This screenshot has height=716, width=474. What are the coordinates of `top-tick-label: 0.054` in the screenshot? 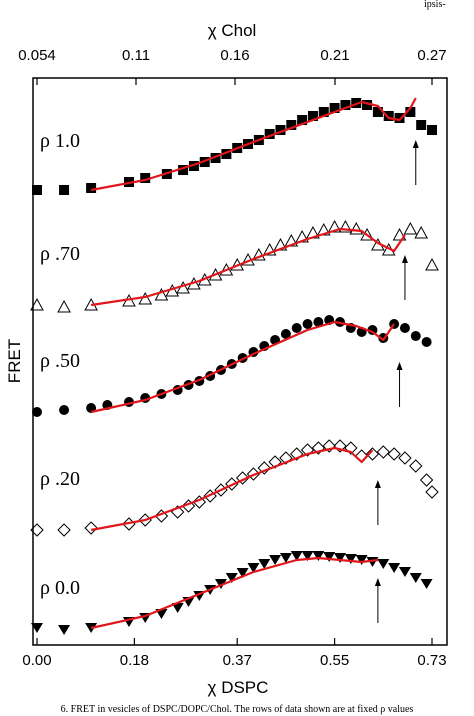 It's located at (37, 55).